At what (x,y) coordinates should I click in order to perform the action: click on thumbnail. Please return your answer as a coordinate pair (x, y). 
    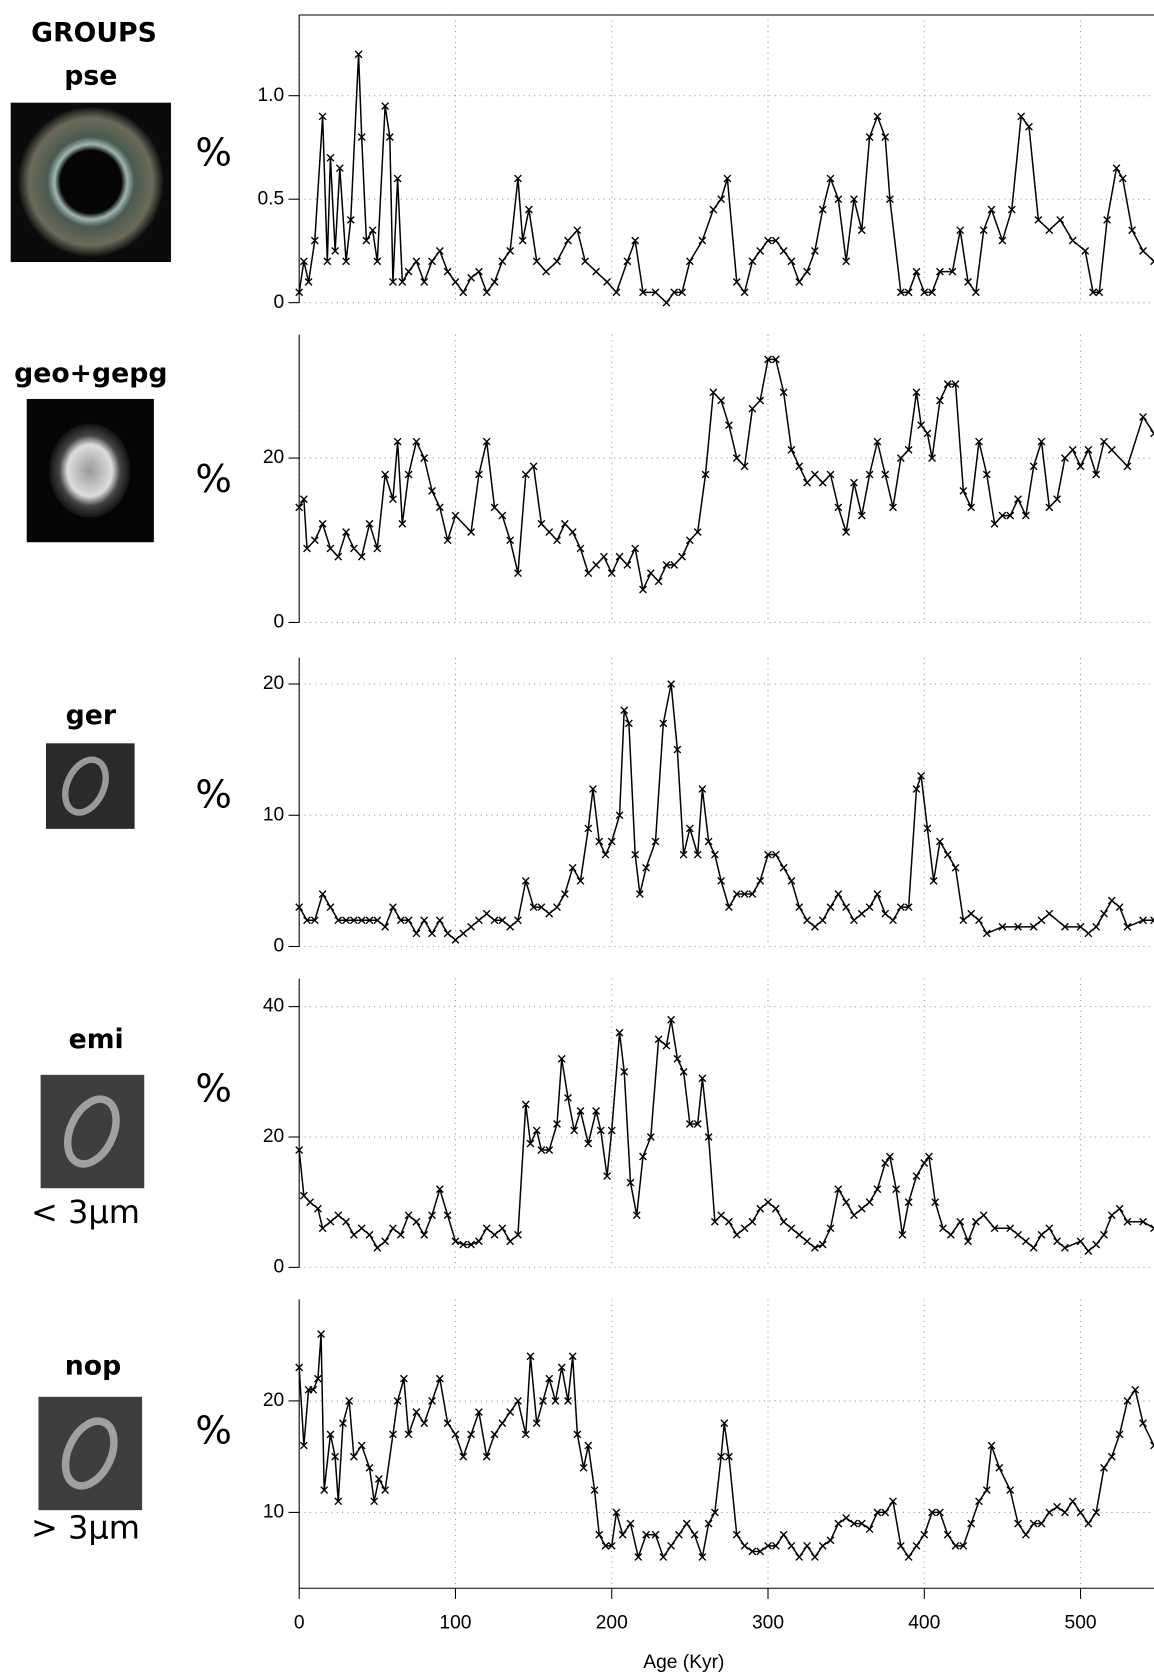
    Looking at the image, I should click on (92, 1131).